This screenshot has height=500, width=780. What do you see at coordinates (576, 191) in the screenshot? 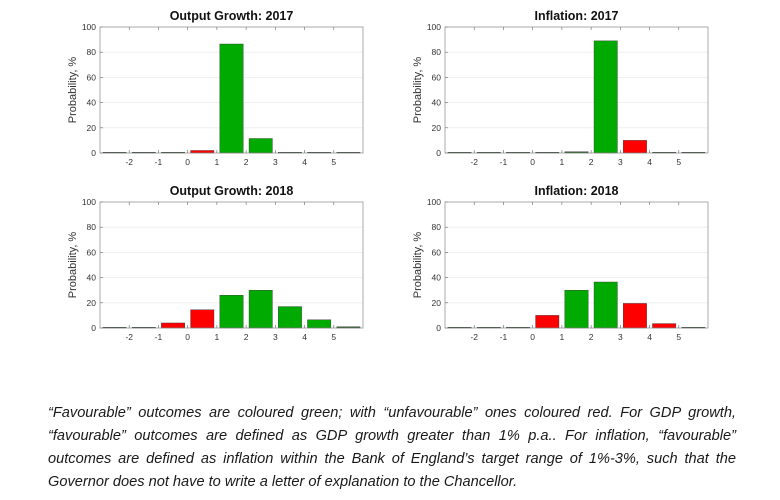
I see `chart-title: Inflation: 2018` at bounding box center [576, 191].